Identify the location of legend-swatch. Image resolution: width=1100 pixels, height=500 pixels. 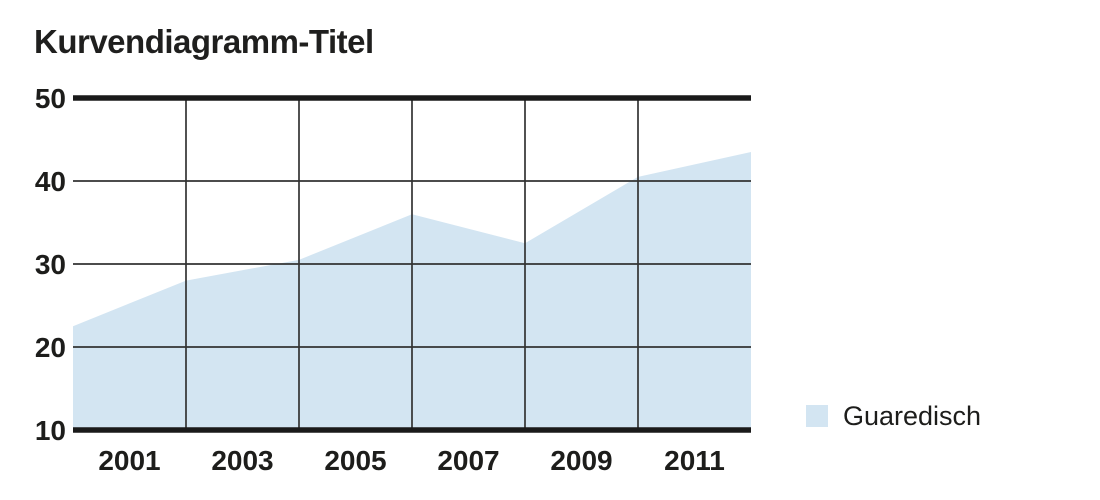
(817, 416).